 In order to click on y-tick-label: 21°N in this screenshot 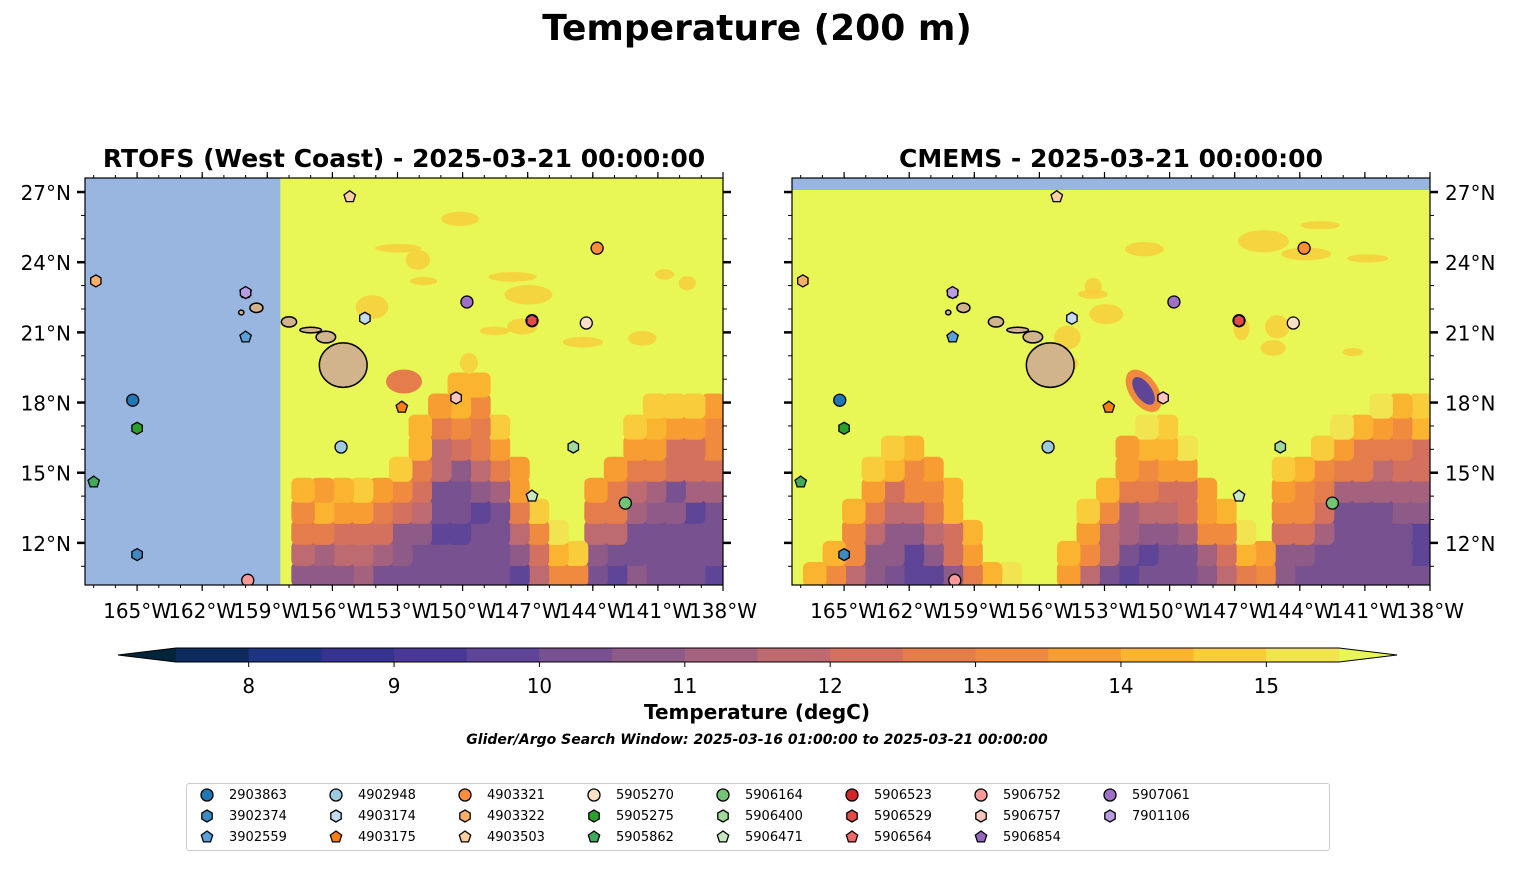, I will do `click(1470, 333)`.